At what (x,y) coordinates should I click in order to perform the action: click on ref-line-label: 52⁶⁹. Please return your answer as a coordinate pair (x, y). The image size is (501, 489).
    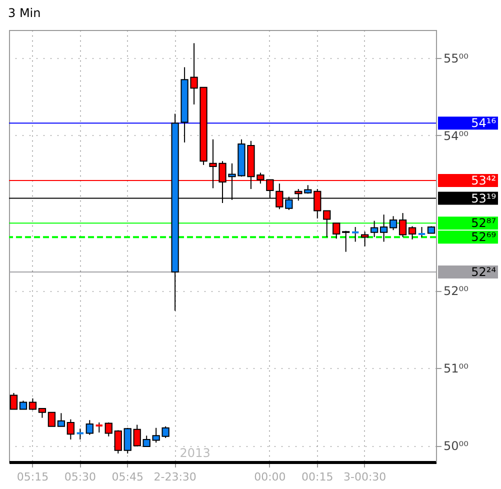
    Looking at the image, I should click on (483, 237).